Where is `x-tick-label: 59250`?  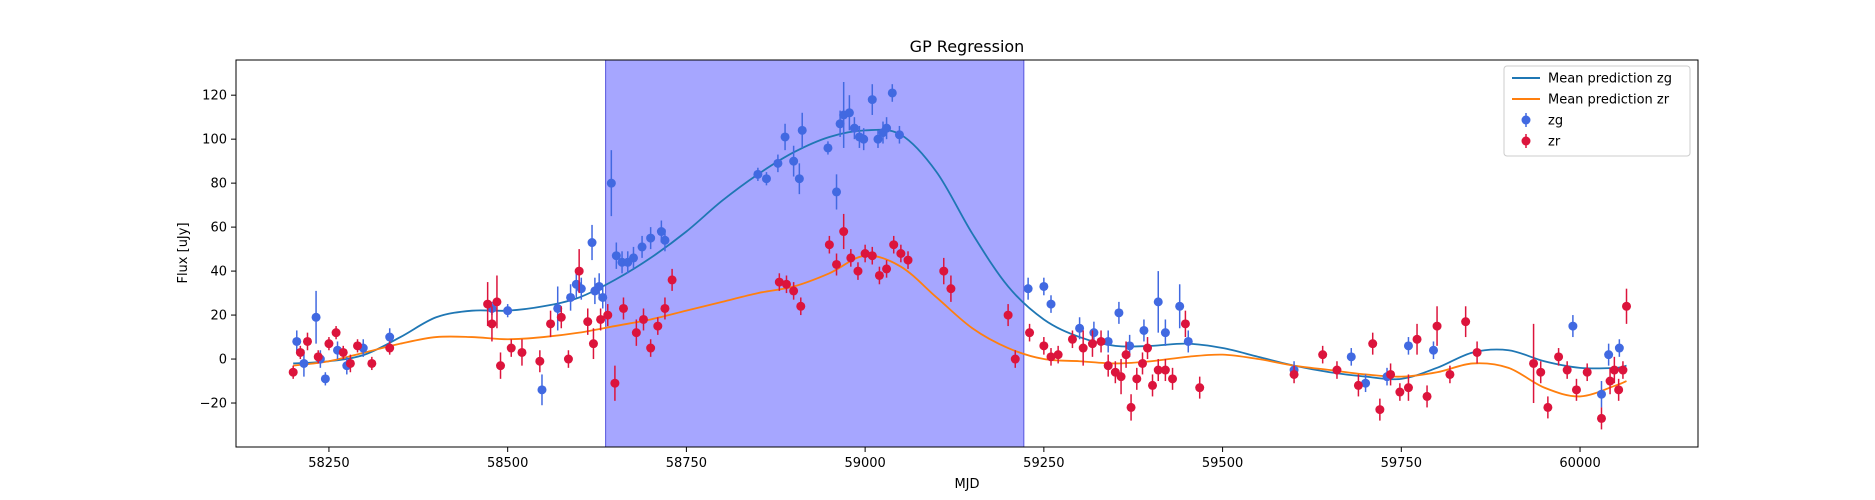 x-tick-label: 59250 is located at coordinates (1043, 463).